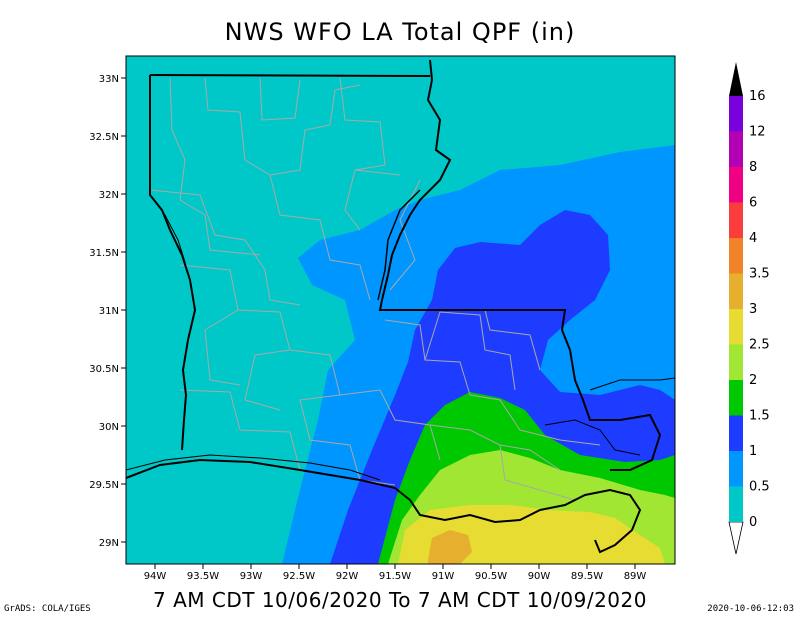  Describe the element at coordinates (443, 576) in the screenshot. I see `lon-label: 91W` at that location.